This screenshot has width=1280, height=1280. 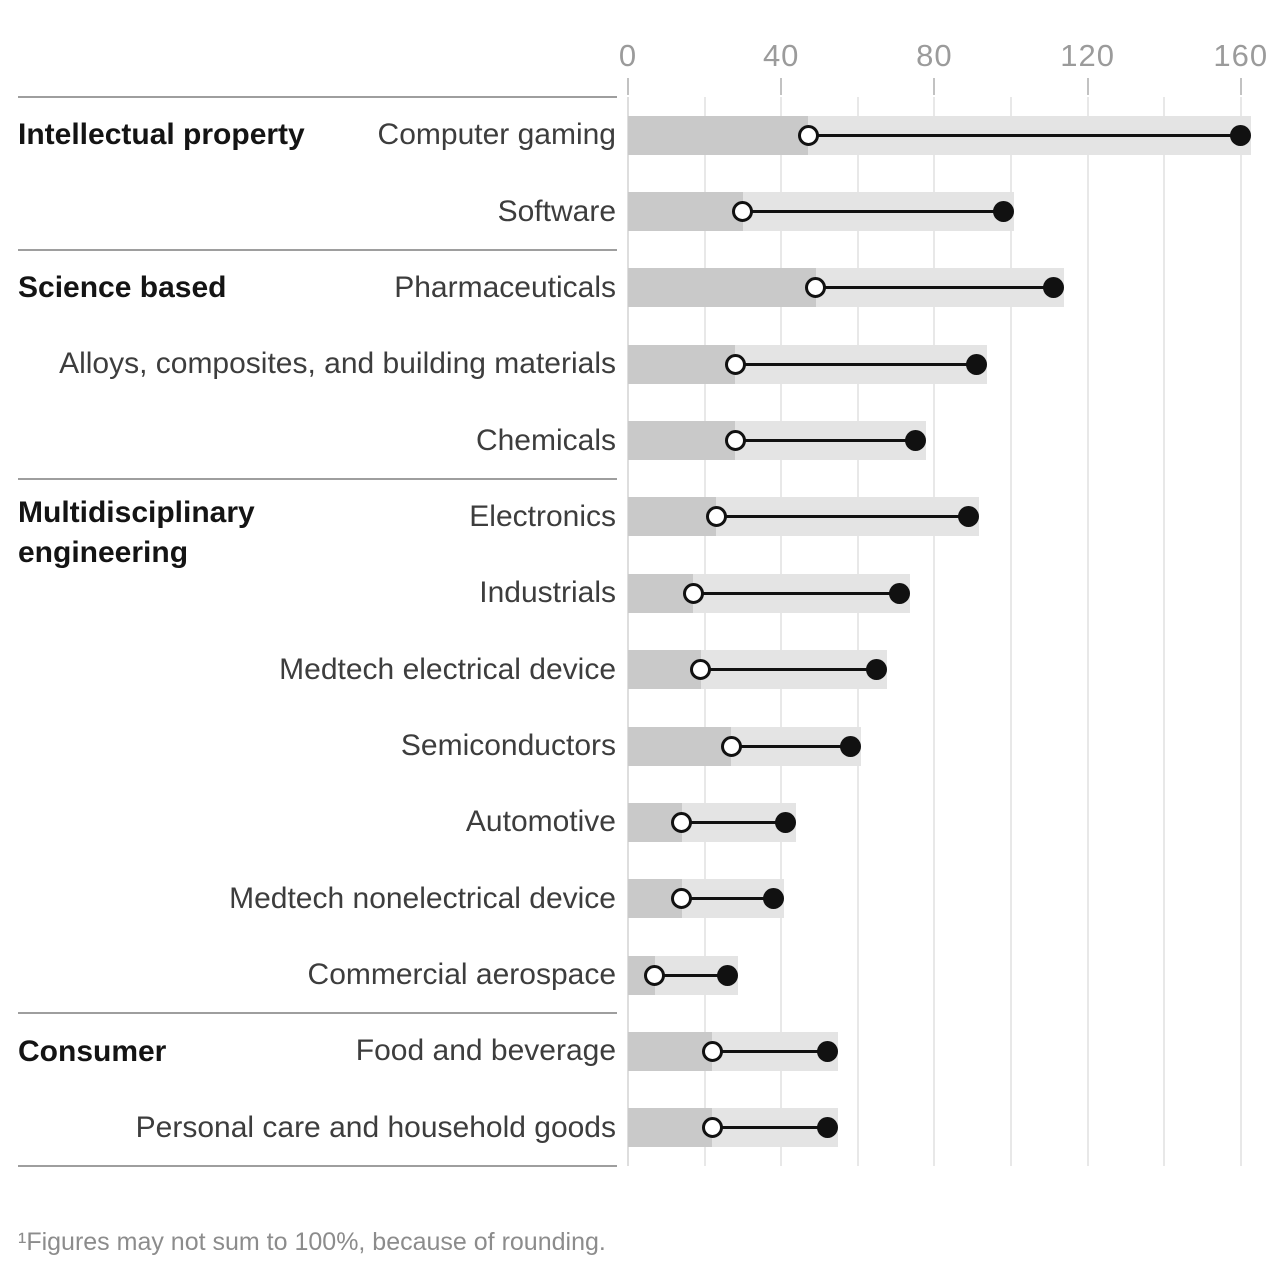 I want to click on row-label: Medtech electrical device, so click(x=447, y=669).